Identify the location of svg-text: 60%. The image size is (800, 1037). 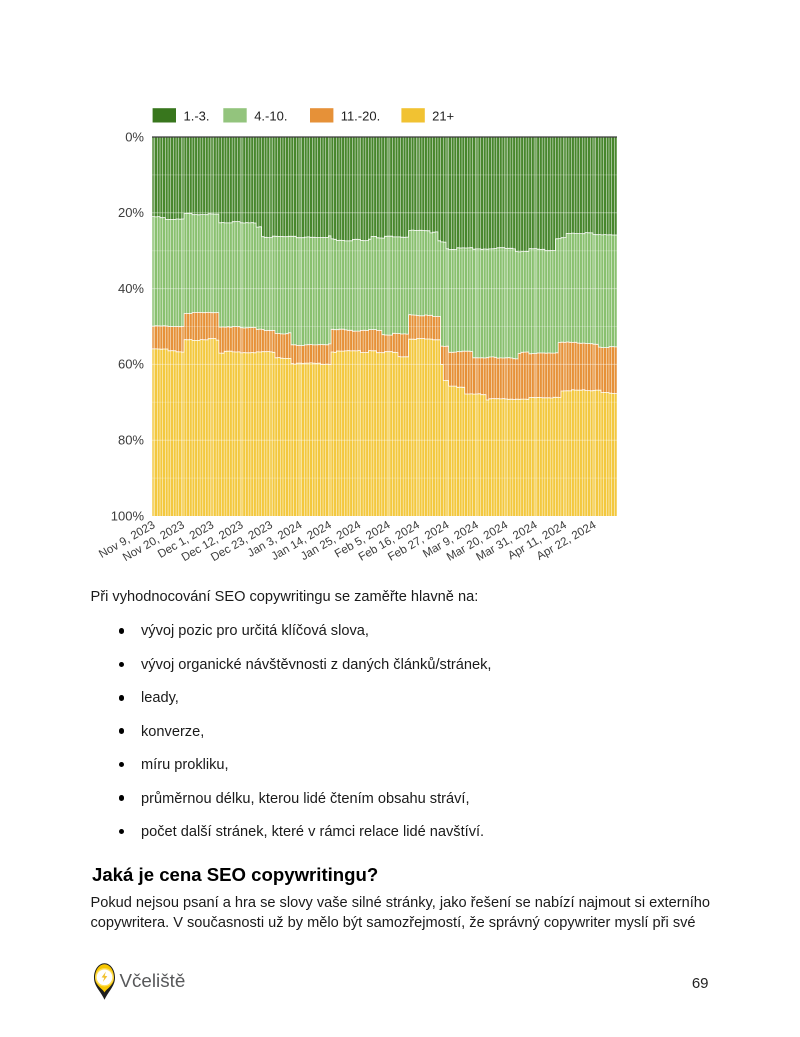
(131, 364).